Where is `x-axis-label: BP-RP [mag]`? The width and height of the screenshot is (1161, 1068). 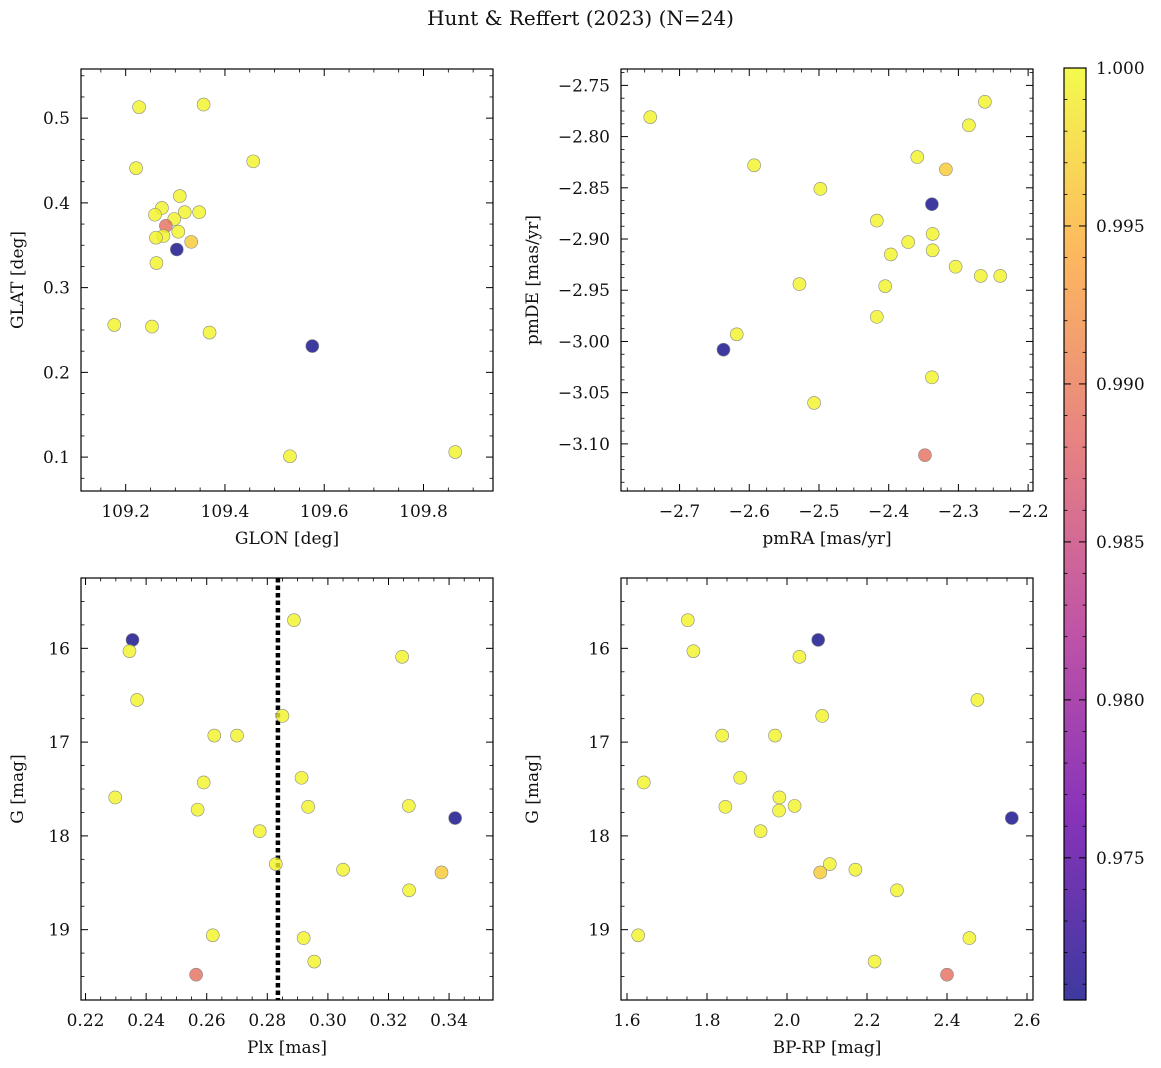
x-axis-label: BP-RP [mag] is located at coordinates (827, 1048).